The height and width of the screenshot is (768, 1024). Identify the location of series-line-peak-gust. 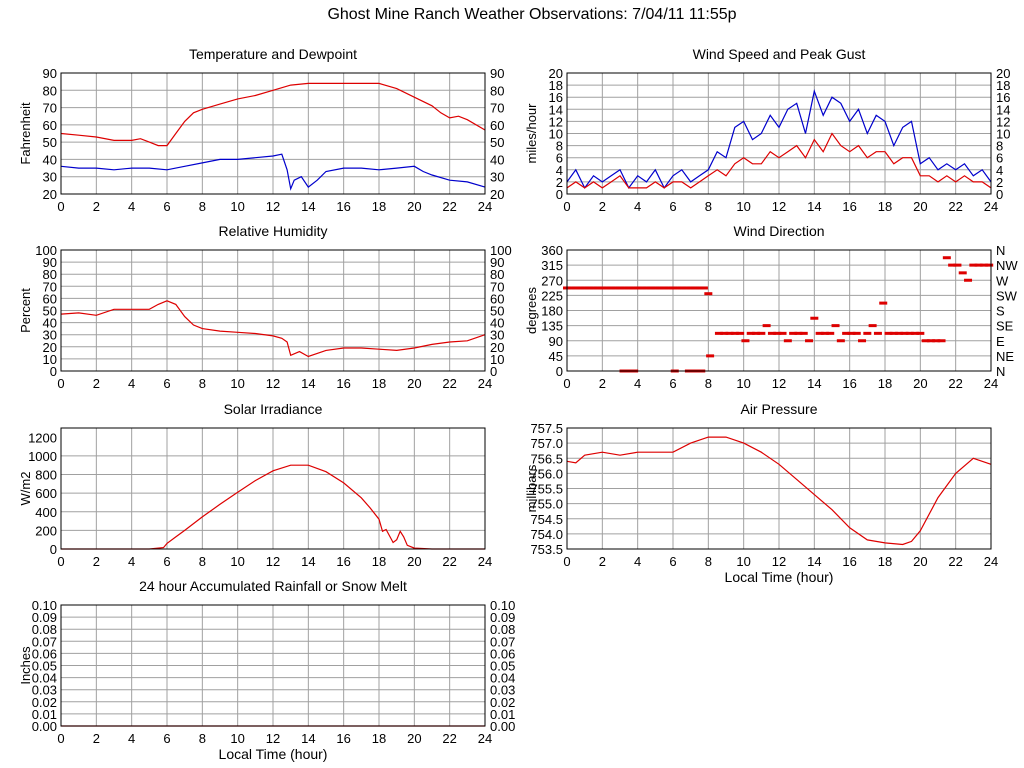
(779, 139).